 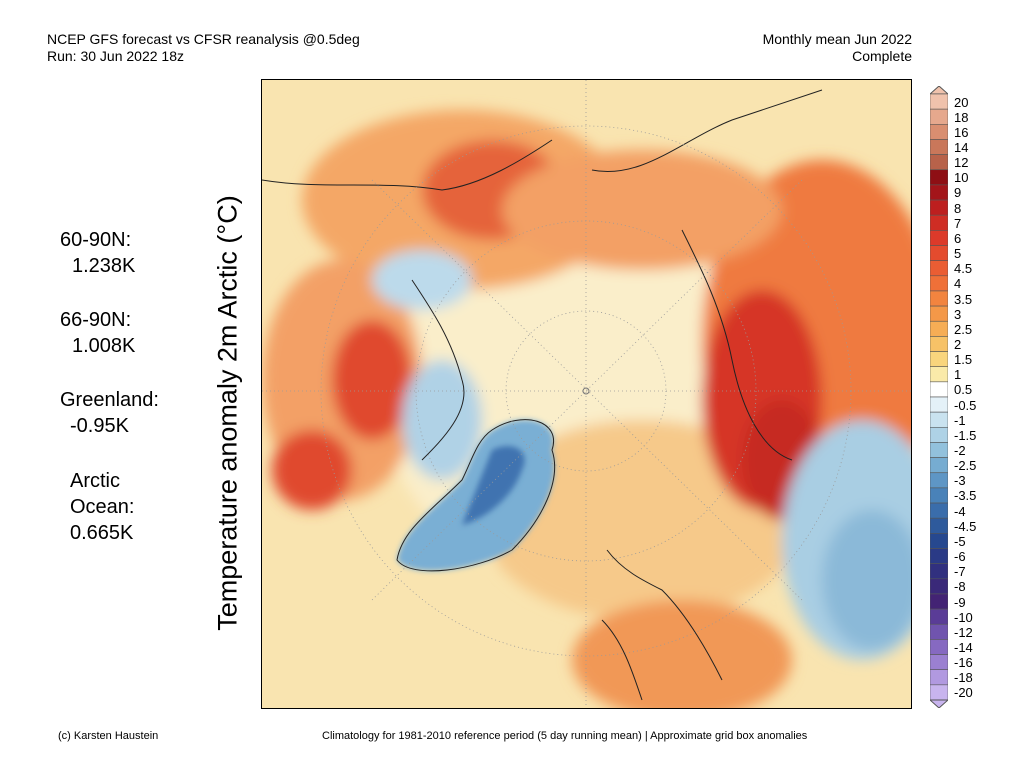 I want to click on colorbar-tick-label: -0.5, so click(x=965, y=405).